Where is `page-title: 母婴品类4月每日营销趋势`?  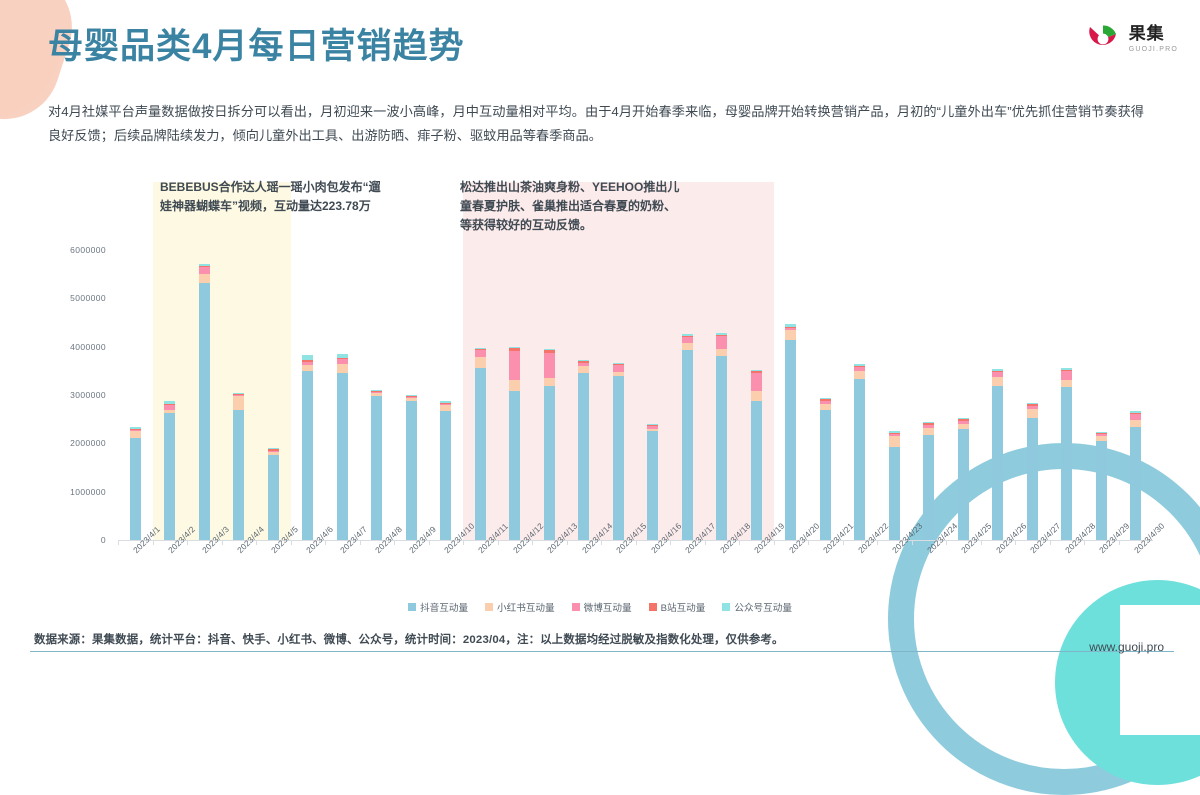
page-title: 母婴品类4月每日营销趋势 is located at coordinates (256, 46).